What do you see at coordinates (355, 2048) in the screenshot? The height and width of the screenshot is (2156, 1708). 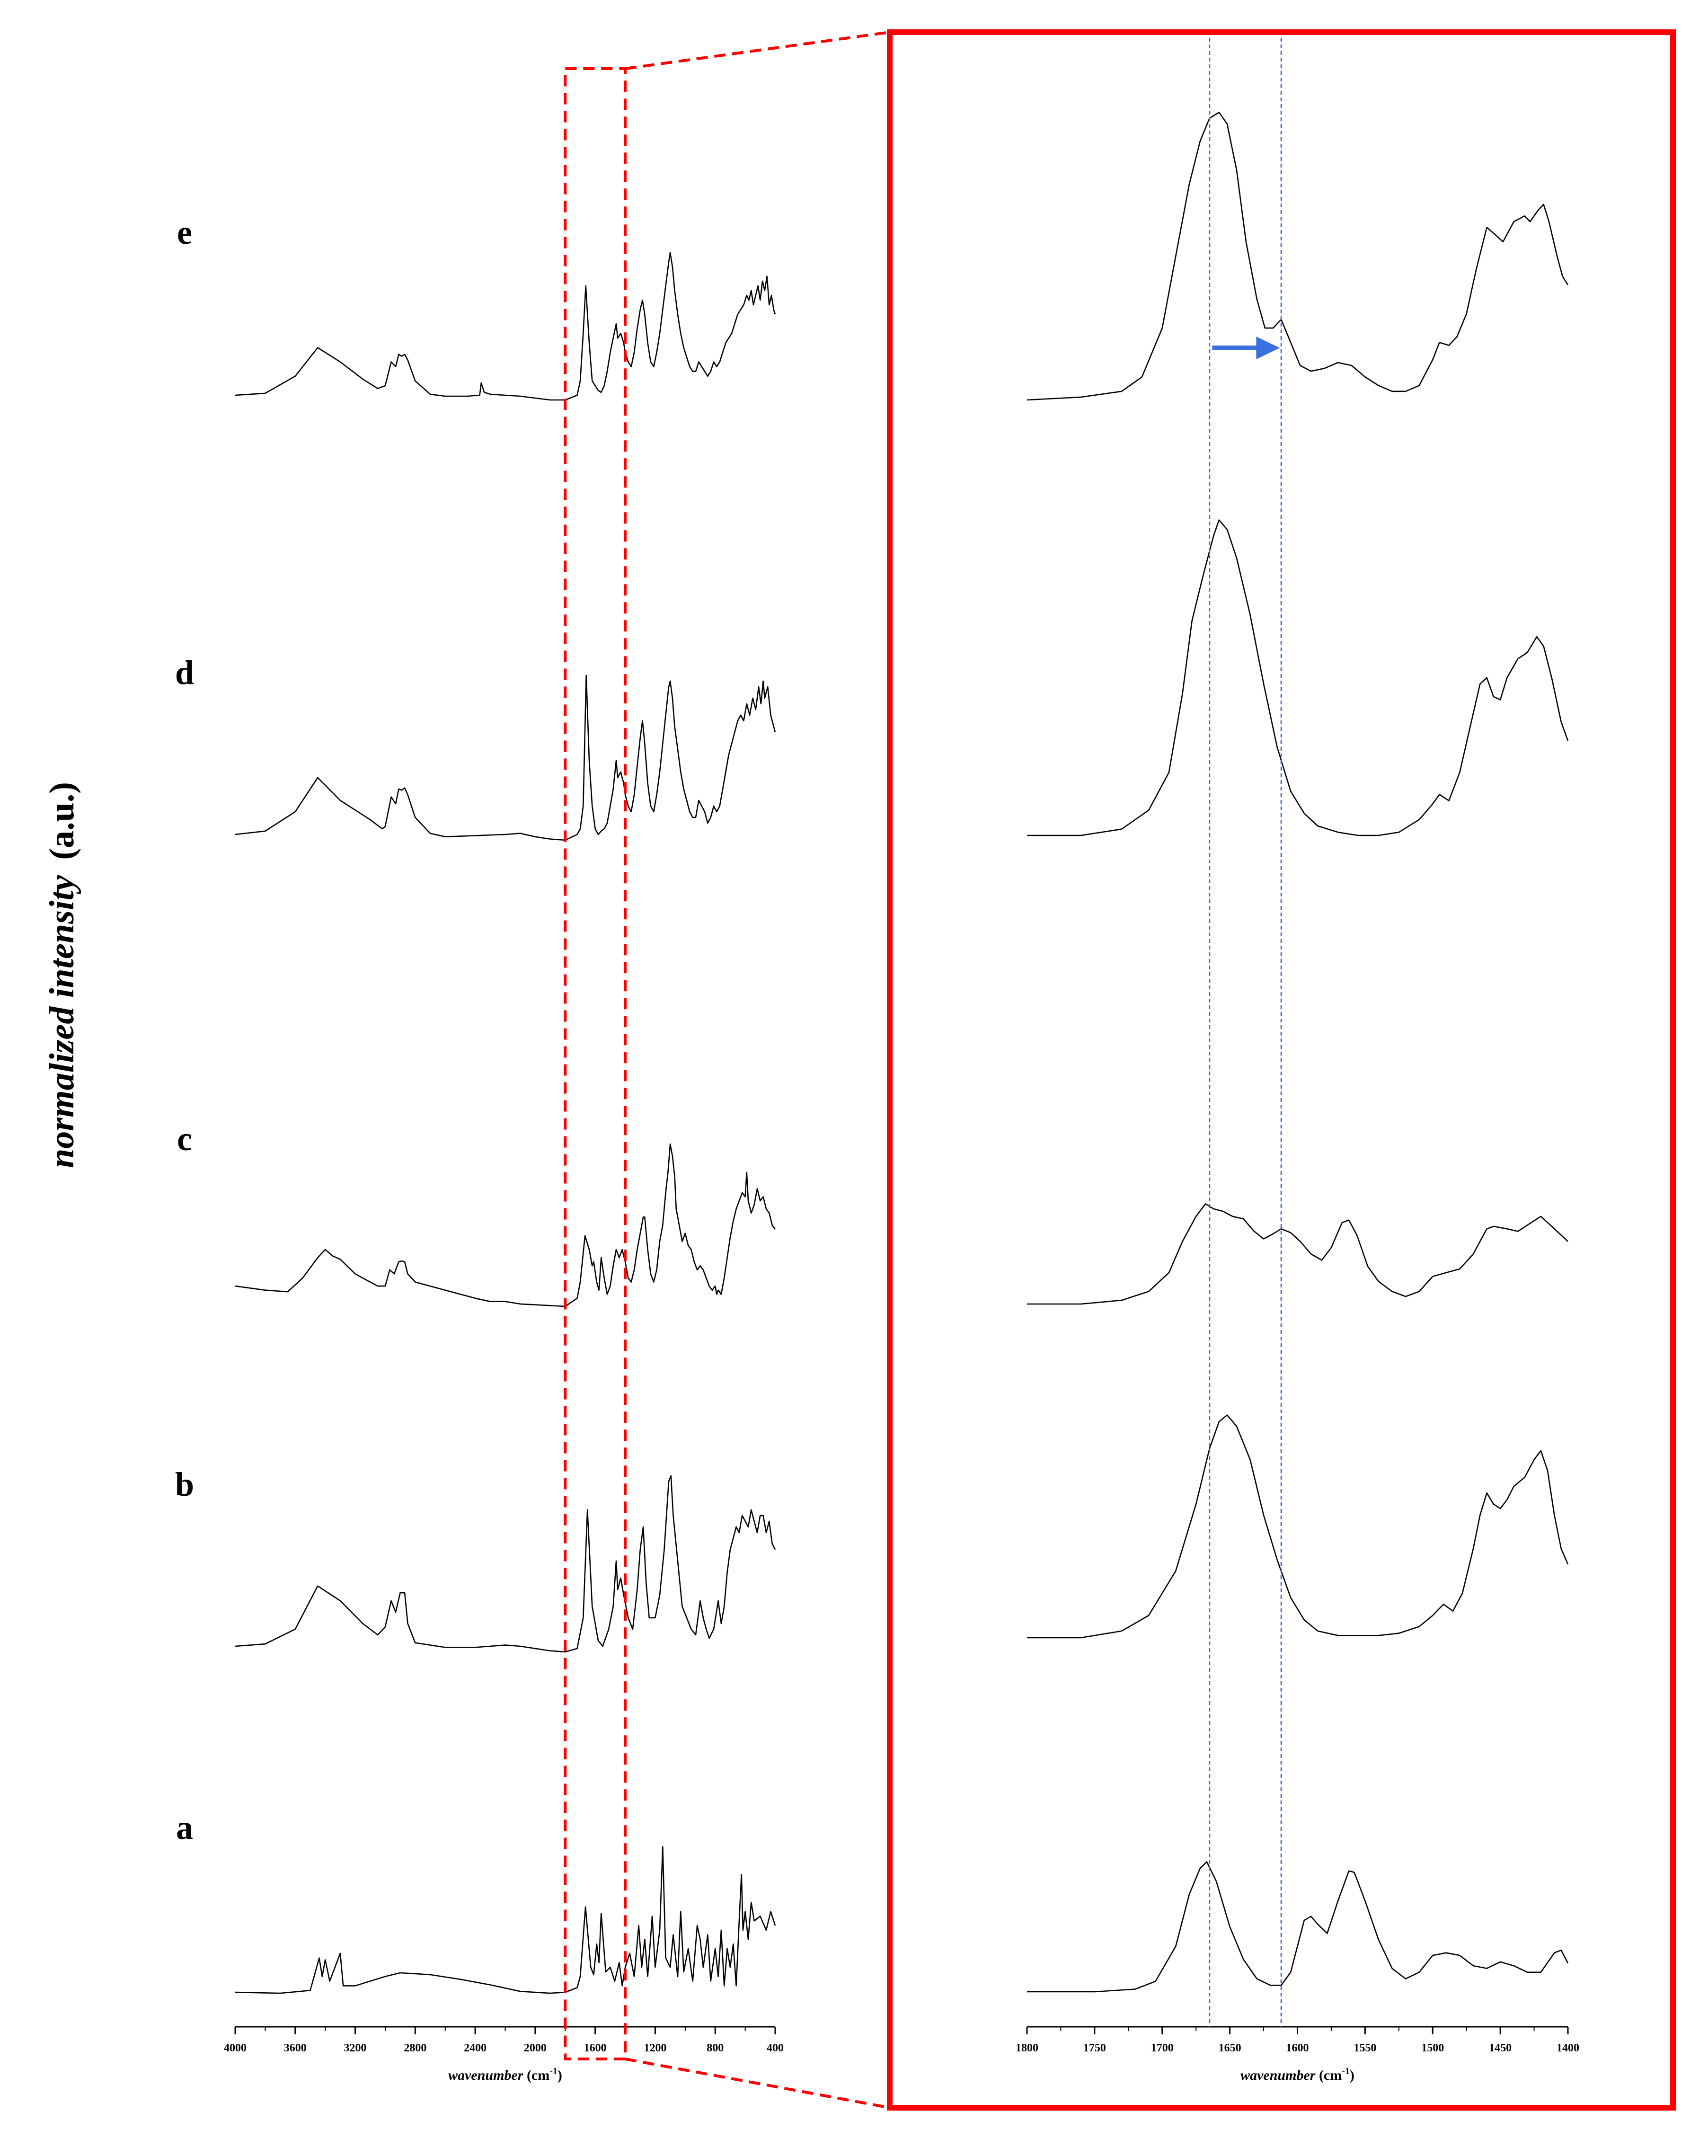 I see `full-spectrum-x-tick-label-3200: 3200` at bounding box center [355, 2048].